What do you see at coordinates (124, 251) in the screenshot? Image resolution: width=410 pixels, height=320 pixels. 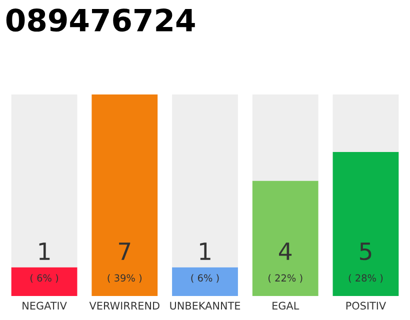 I see `data-label: 7` at bounding box center [124, 251].